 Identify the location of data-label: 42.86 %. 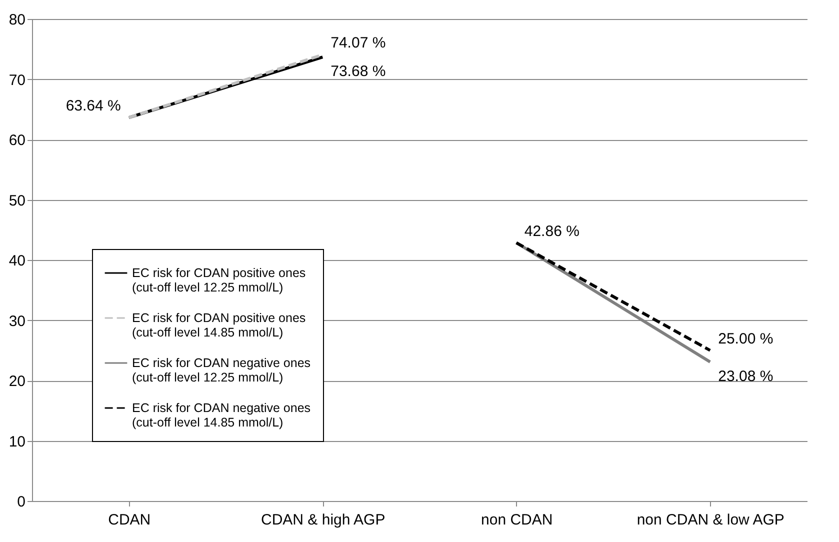
(552, 231).